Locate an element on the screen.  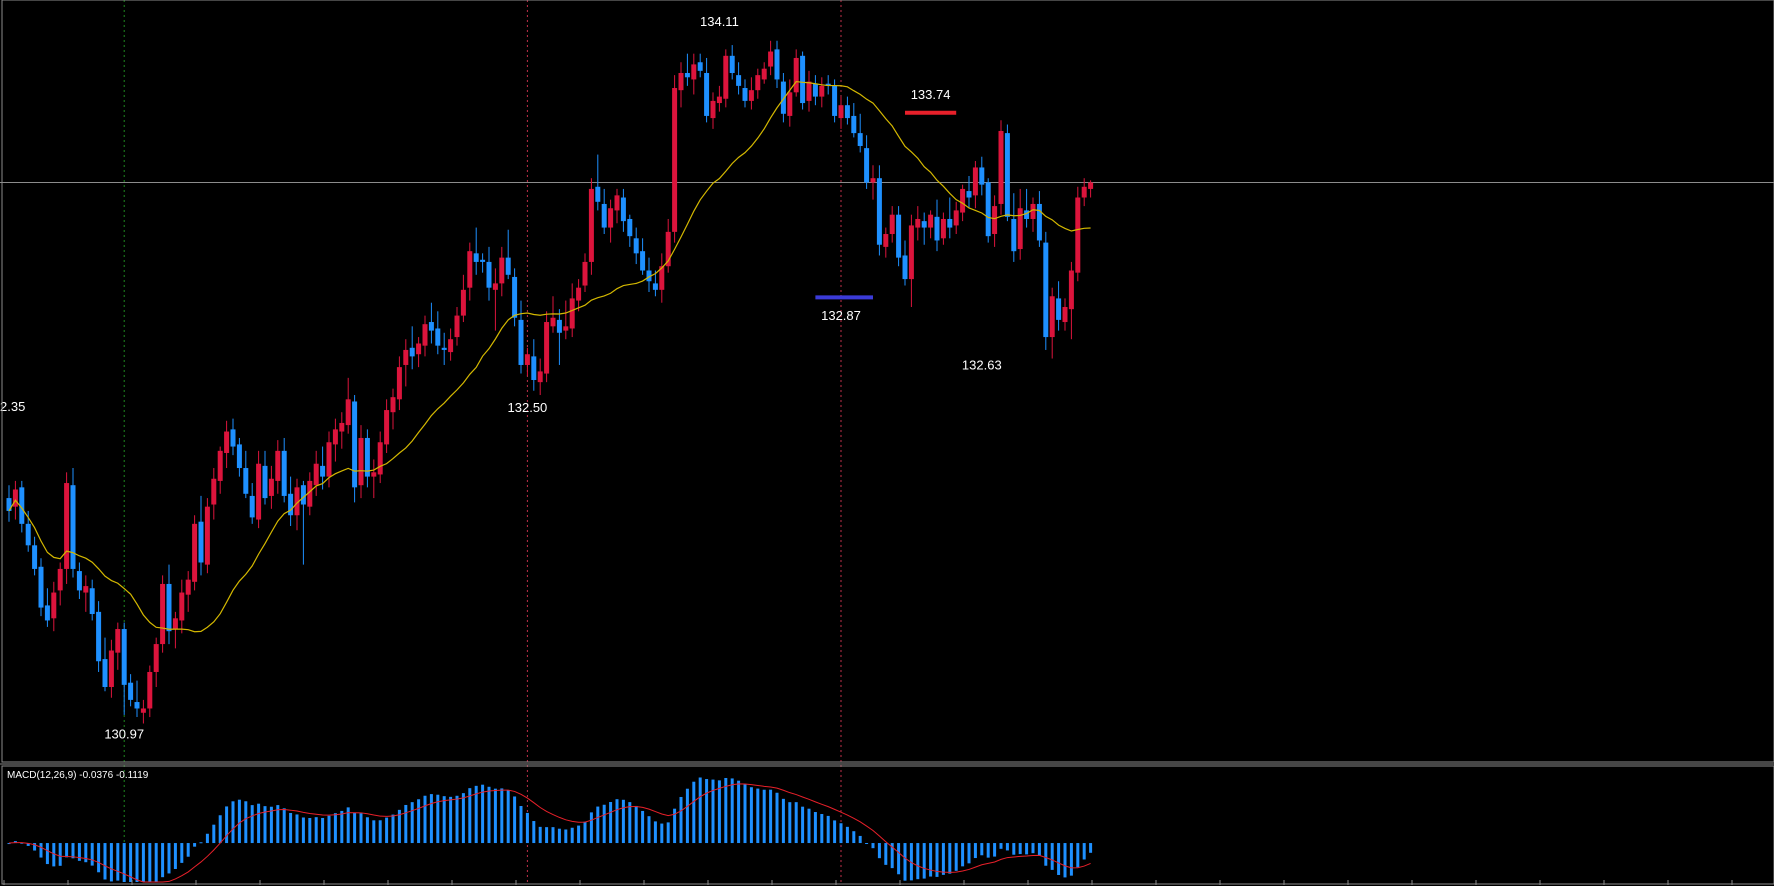
price-annotation: 132.63 is located at coordinates (982, 364).